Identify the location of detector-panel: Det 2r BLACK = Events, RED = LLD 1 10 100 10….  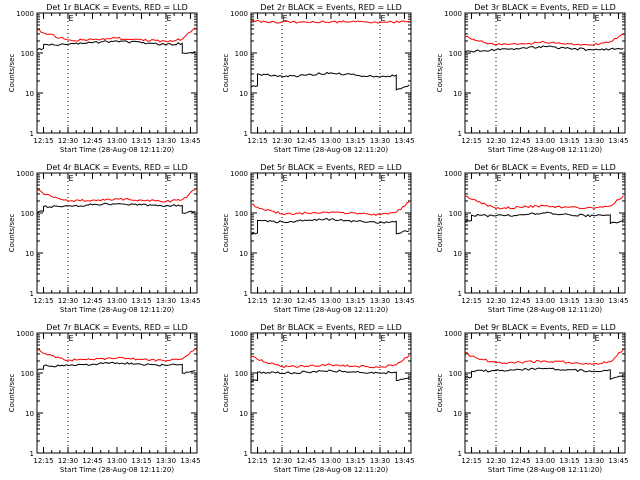
(318, 78).